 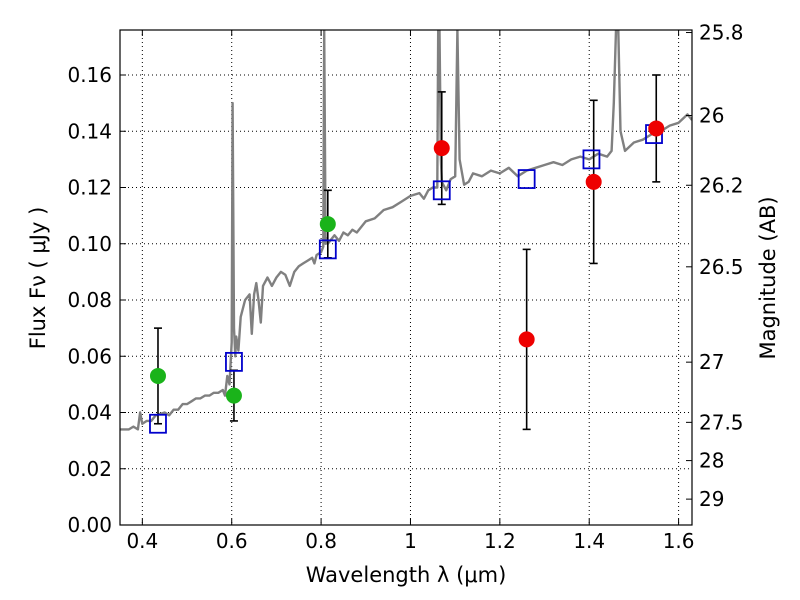 I want to click on y-tick-label: 0.02, so click(x=89, y=469).